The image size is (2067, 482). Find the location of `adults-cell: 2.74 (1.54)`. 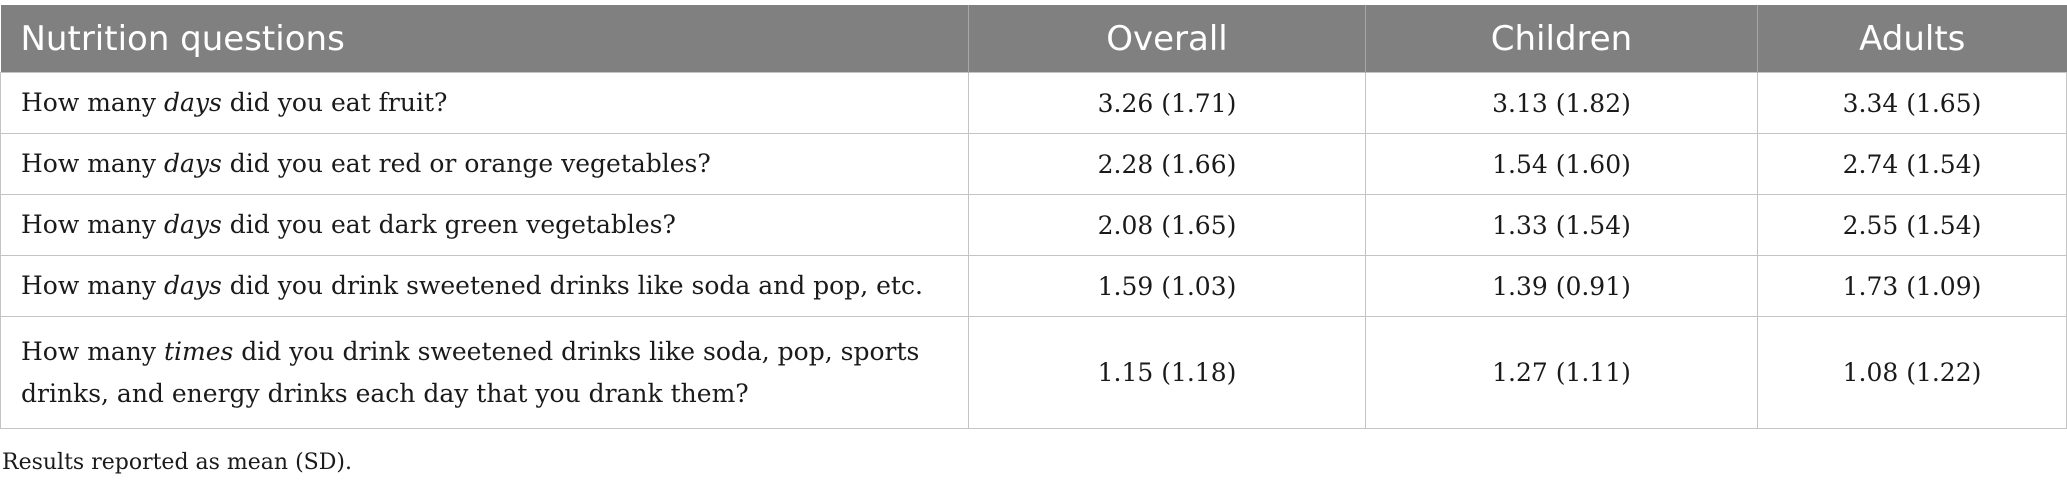

adults-cell: 2.74 (1.54) is located at coordinates (1912, 164).